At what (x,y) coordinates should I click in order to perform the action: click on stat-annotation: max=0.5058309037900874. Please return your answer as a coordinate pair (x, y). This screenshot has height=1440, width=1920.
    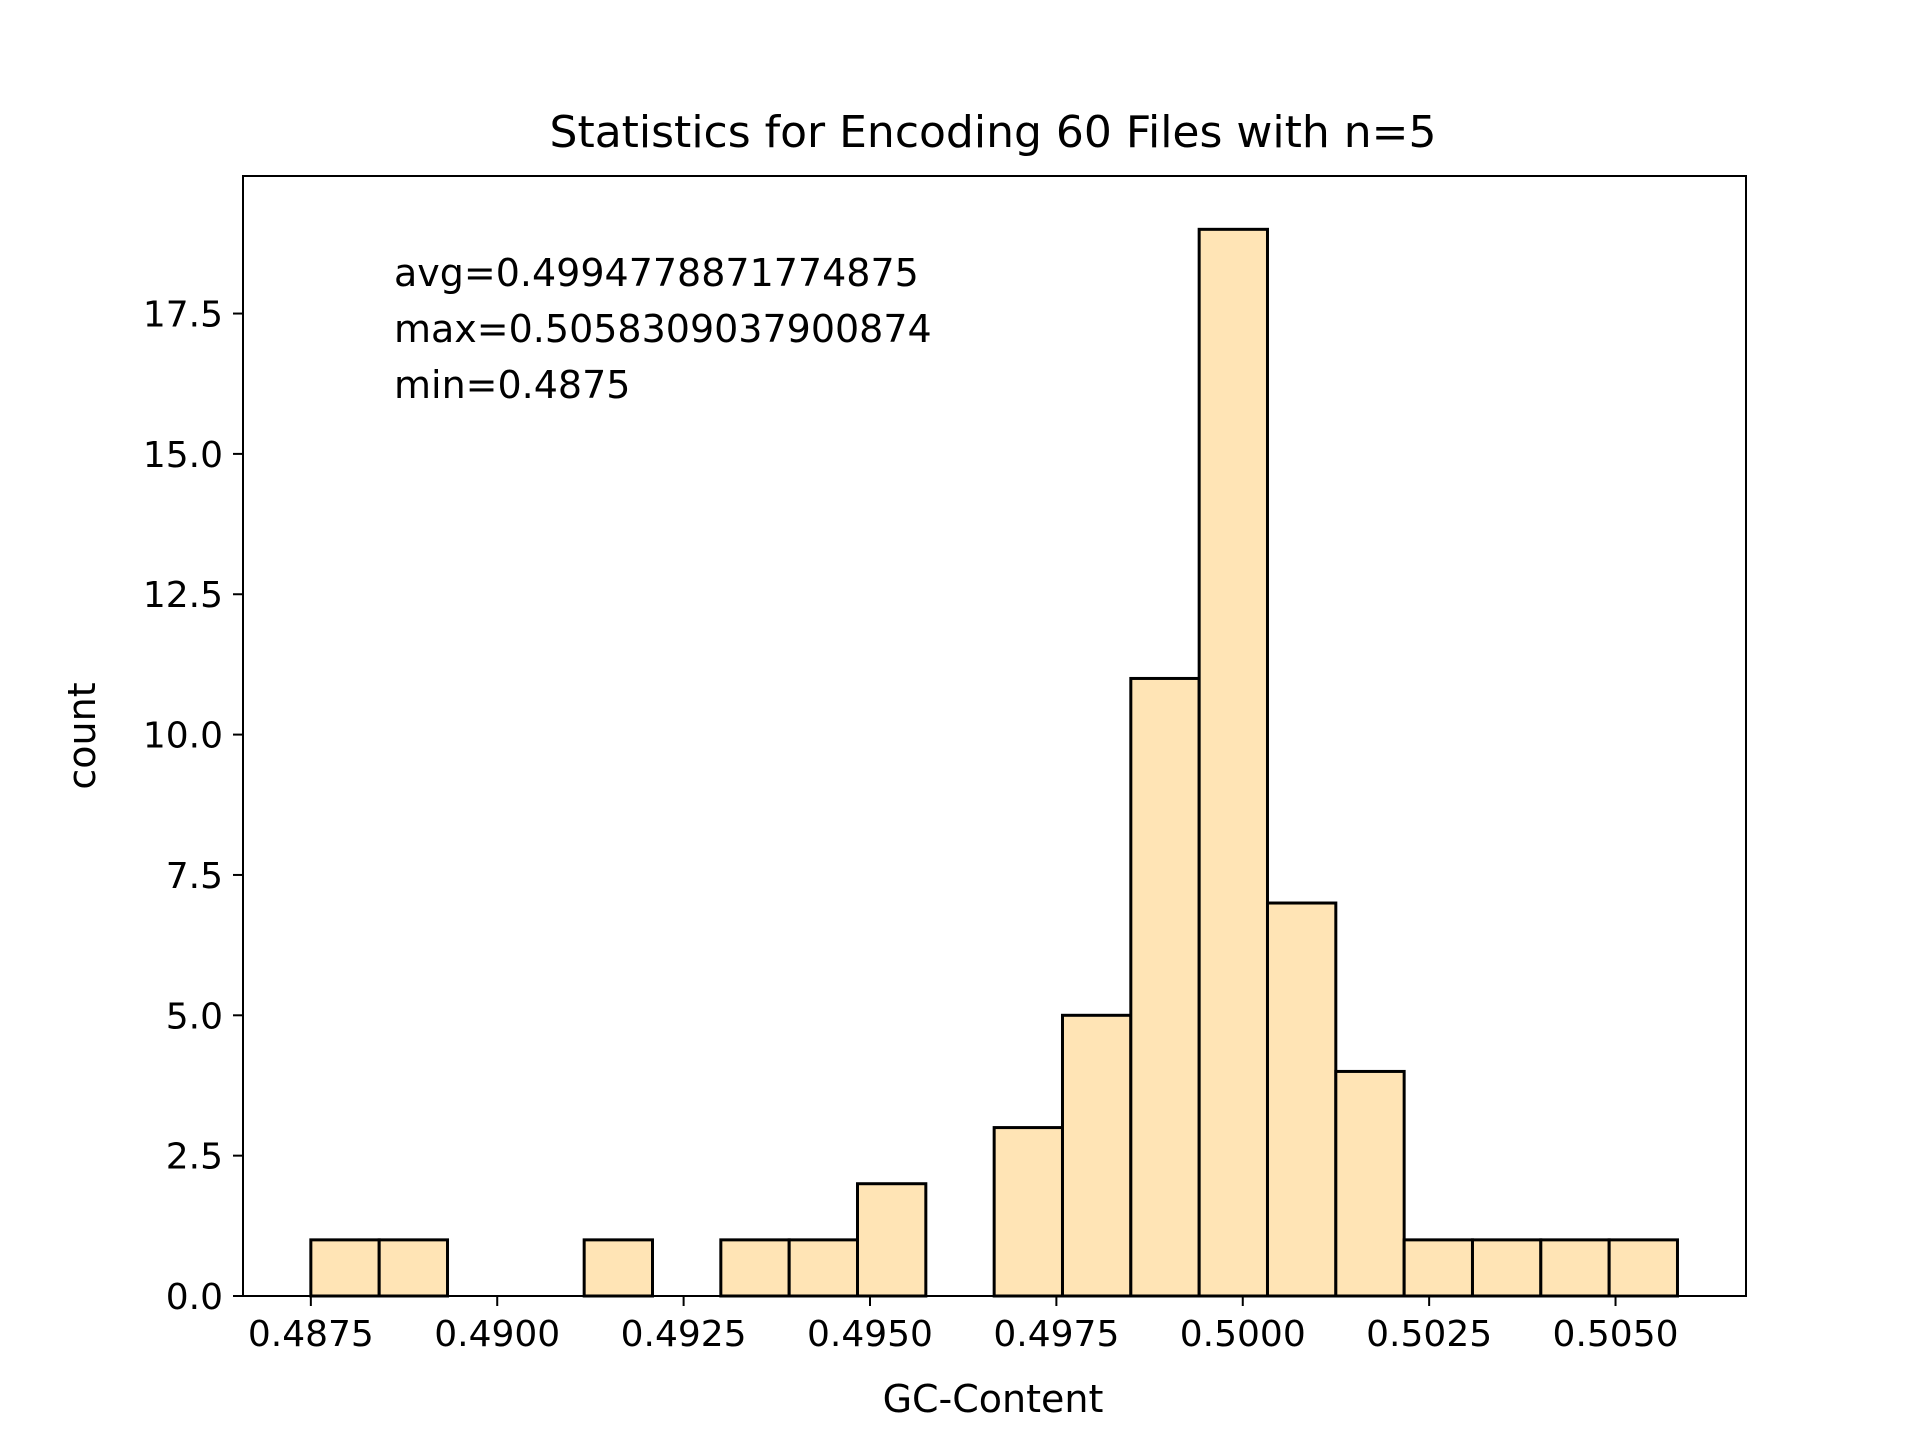
    Looking at the image, I should click on (663, 329).